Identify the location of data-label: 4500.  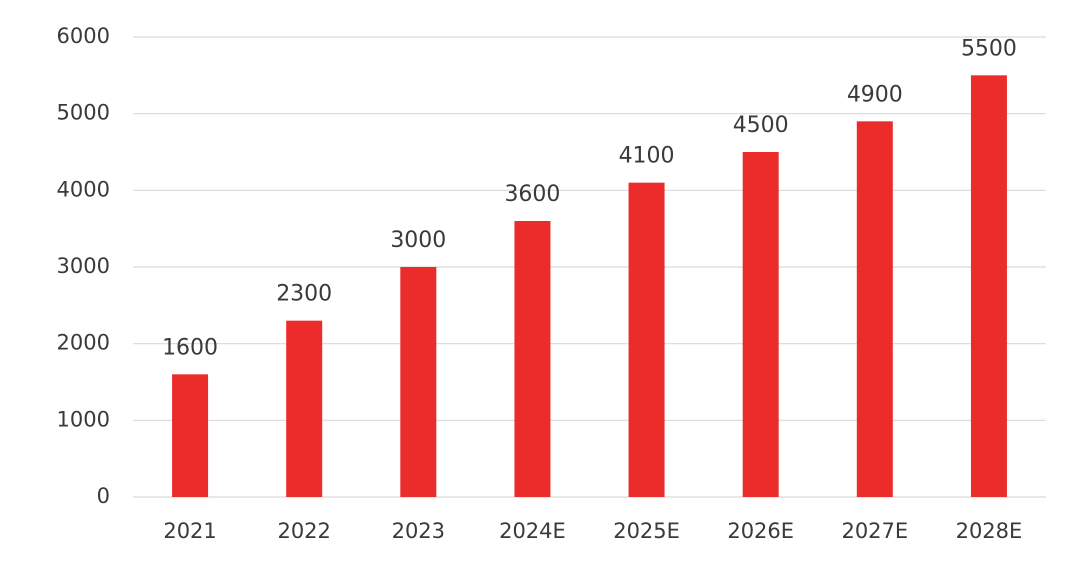
(761, 125).